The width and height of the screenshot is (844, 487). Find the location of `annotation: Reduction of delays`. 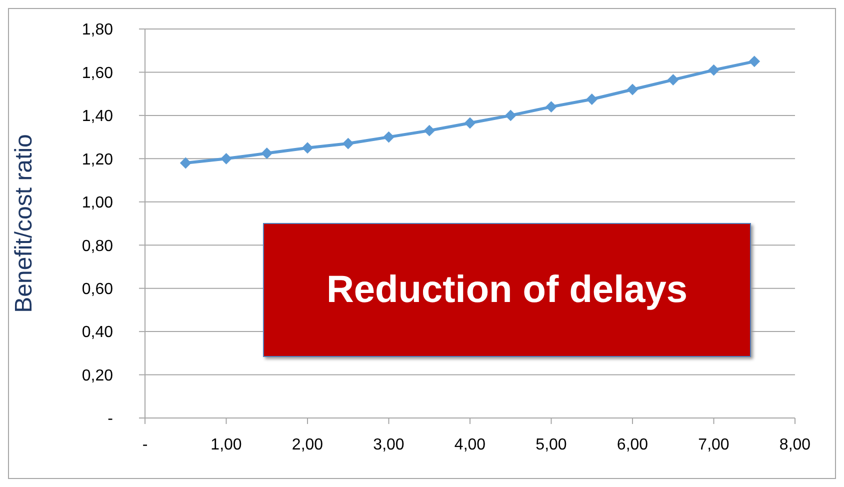

annotation: Reduction of delays is located at coordinates (507, 290).